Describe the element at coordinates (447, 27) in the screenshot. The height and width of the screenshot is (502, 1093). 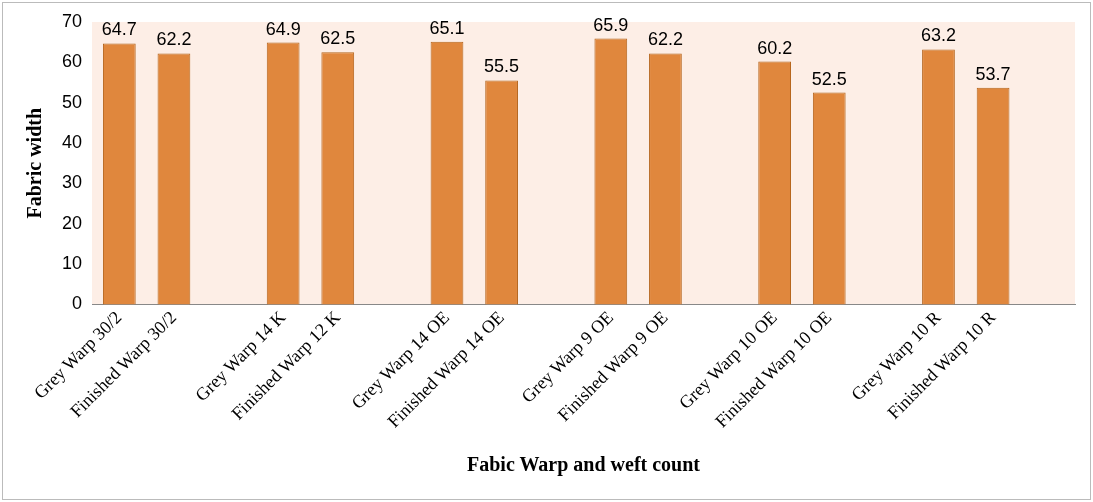
I see `data-label: 65.1` at that location.